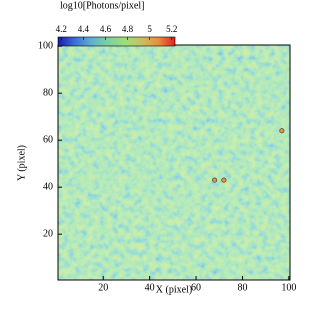  What do you see at coordinates (196, 287) in the screenshot?
I see `x-tick-label: 60` at bounding box center [196, 287].